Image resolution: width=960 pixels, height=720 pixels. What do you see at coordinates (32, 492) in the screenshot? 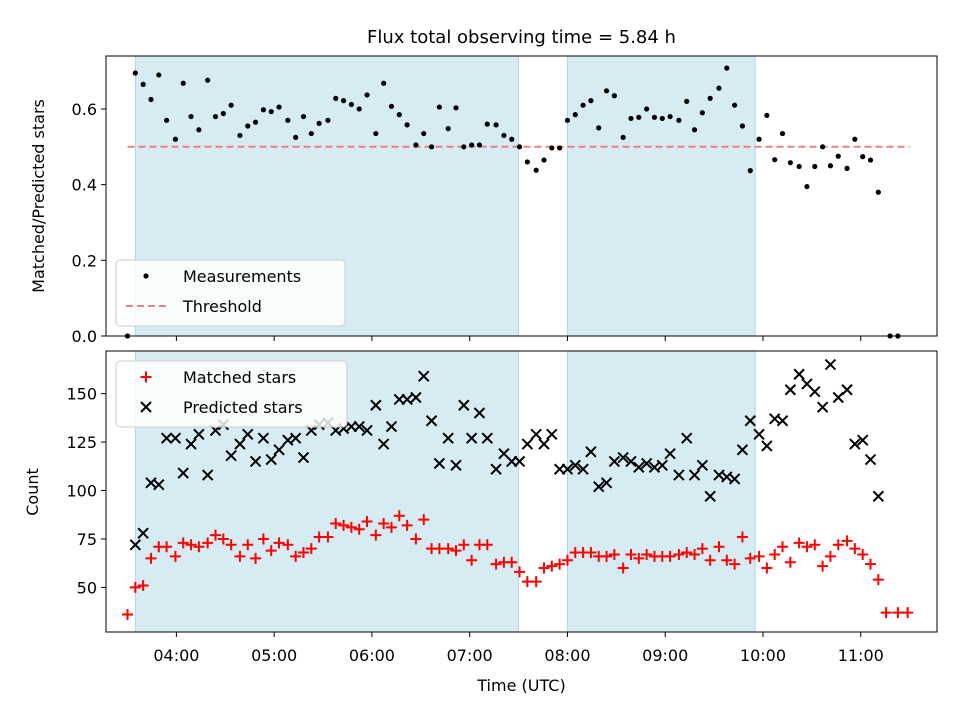
I see `bottom-y-axis-label: Count` at bounding box center [32, 492].